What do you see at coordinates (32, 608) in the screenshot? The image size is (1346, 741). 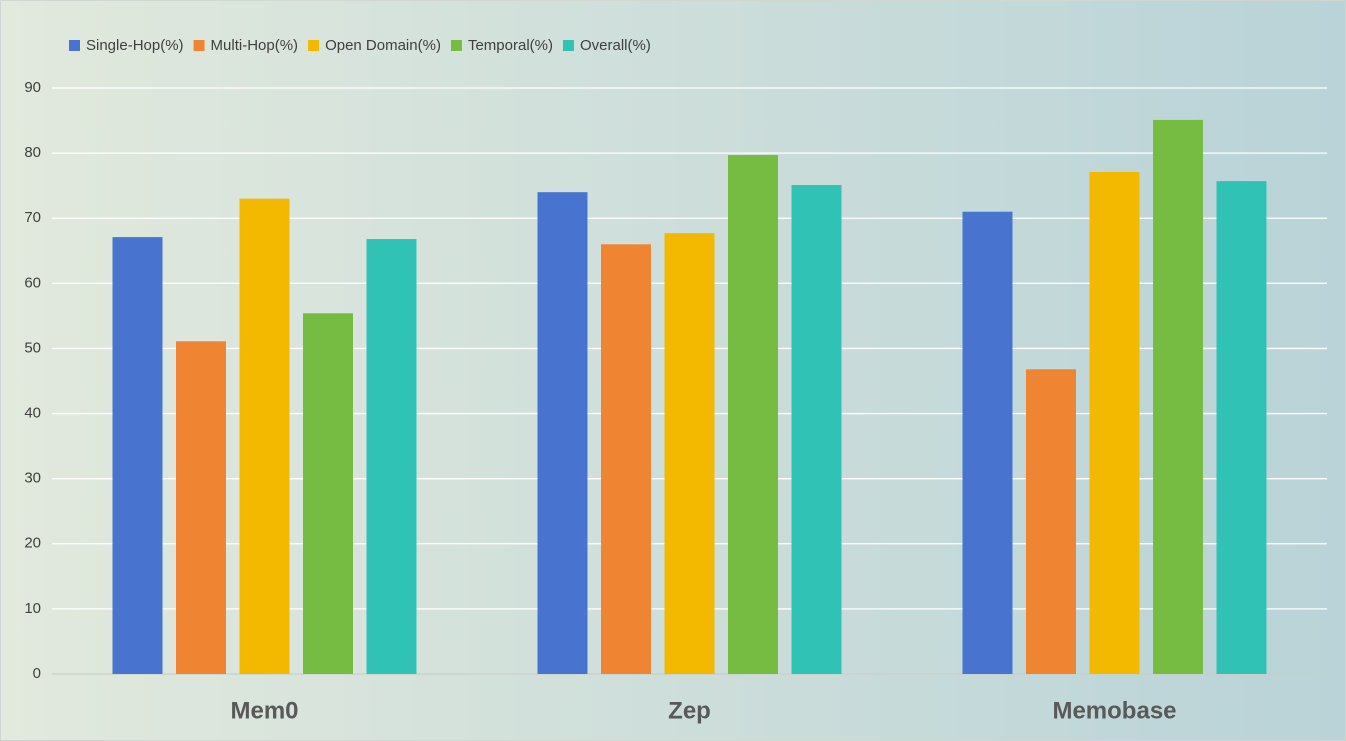 I see `y-tick-label: 10` at bounding box center [32, 608].